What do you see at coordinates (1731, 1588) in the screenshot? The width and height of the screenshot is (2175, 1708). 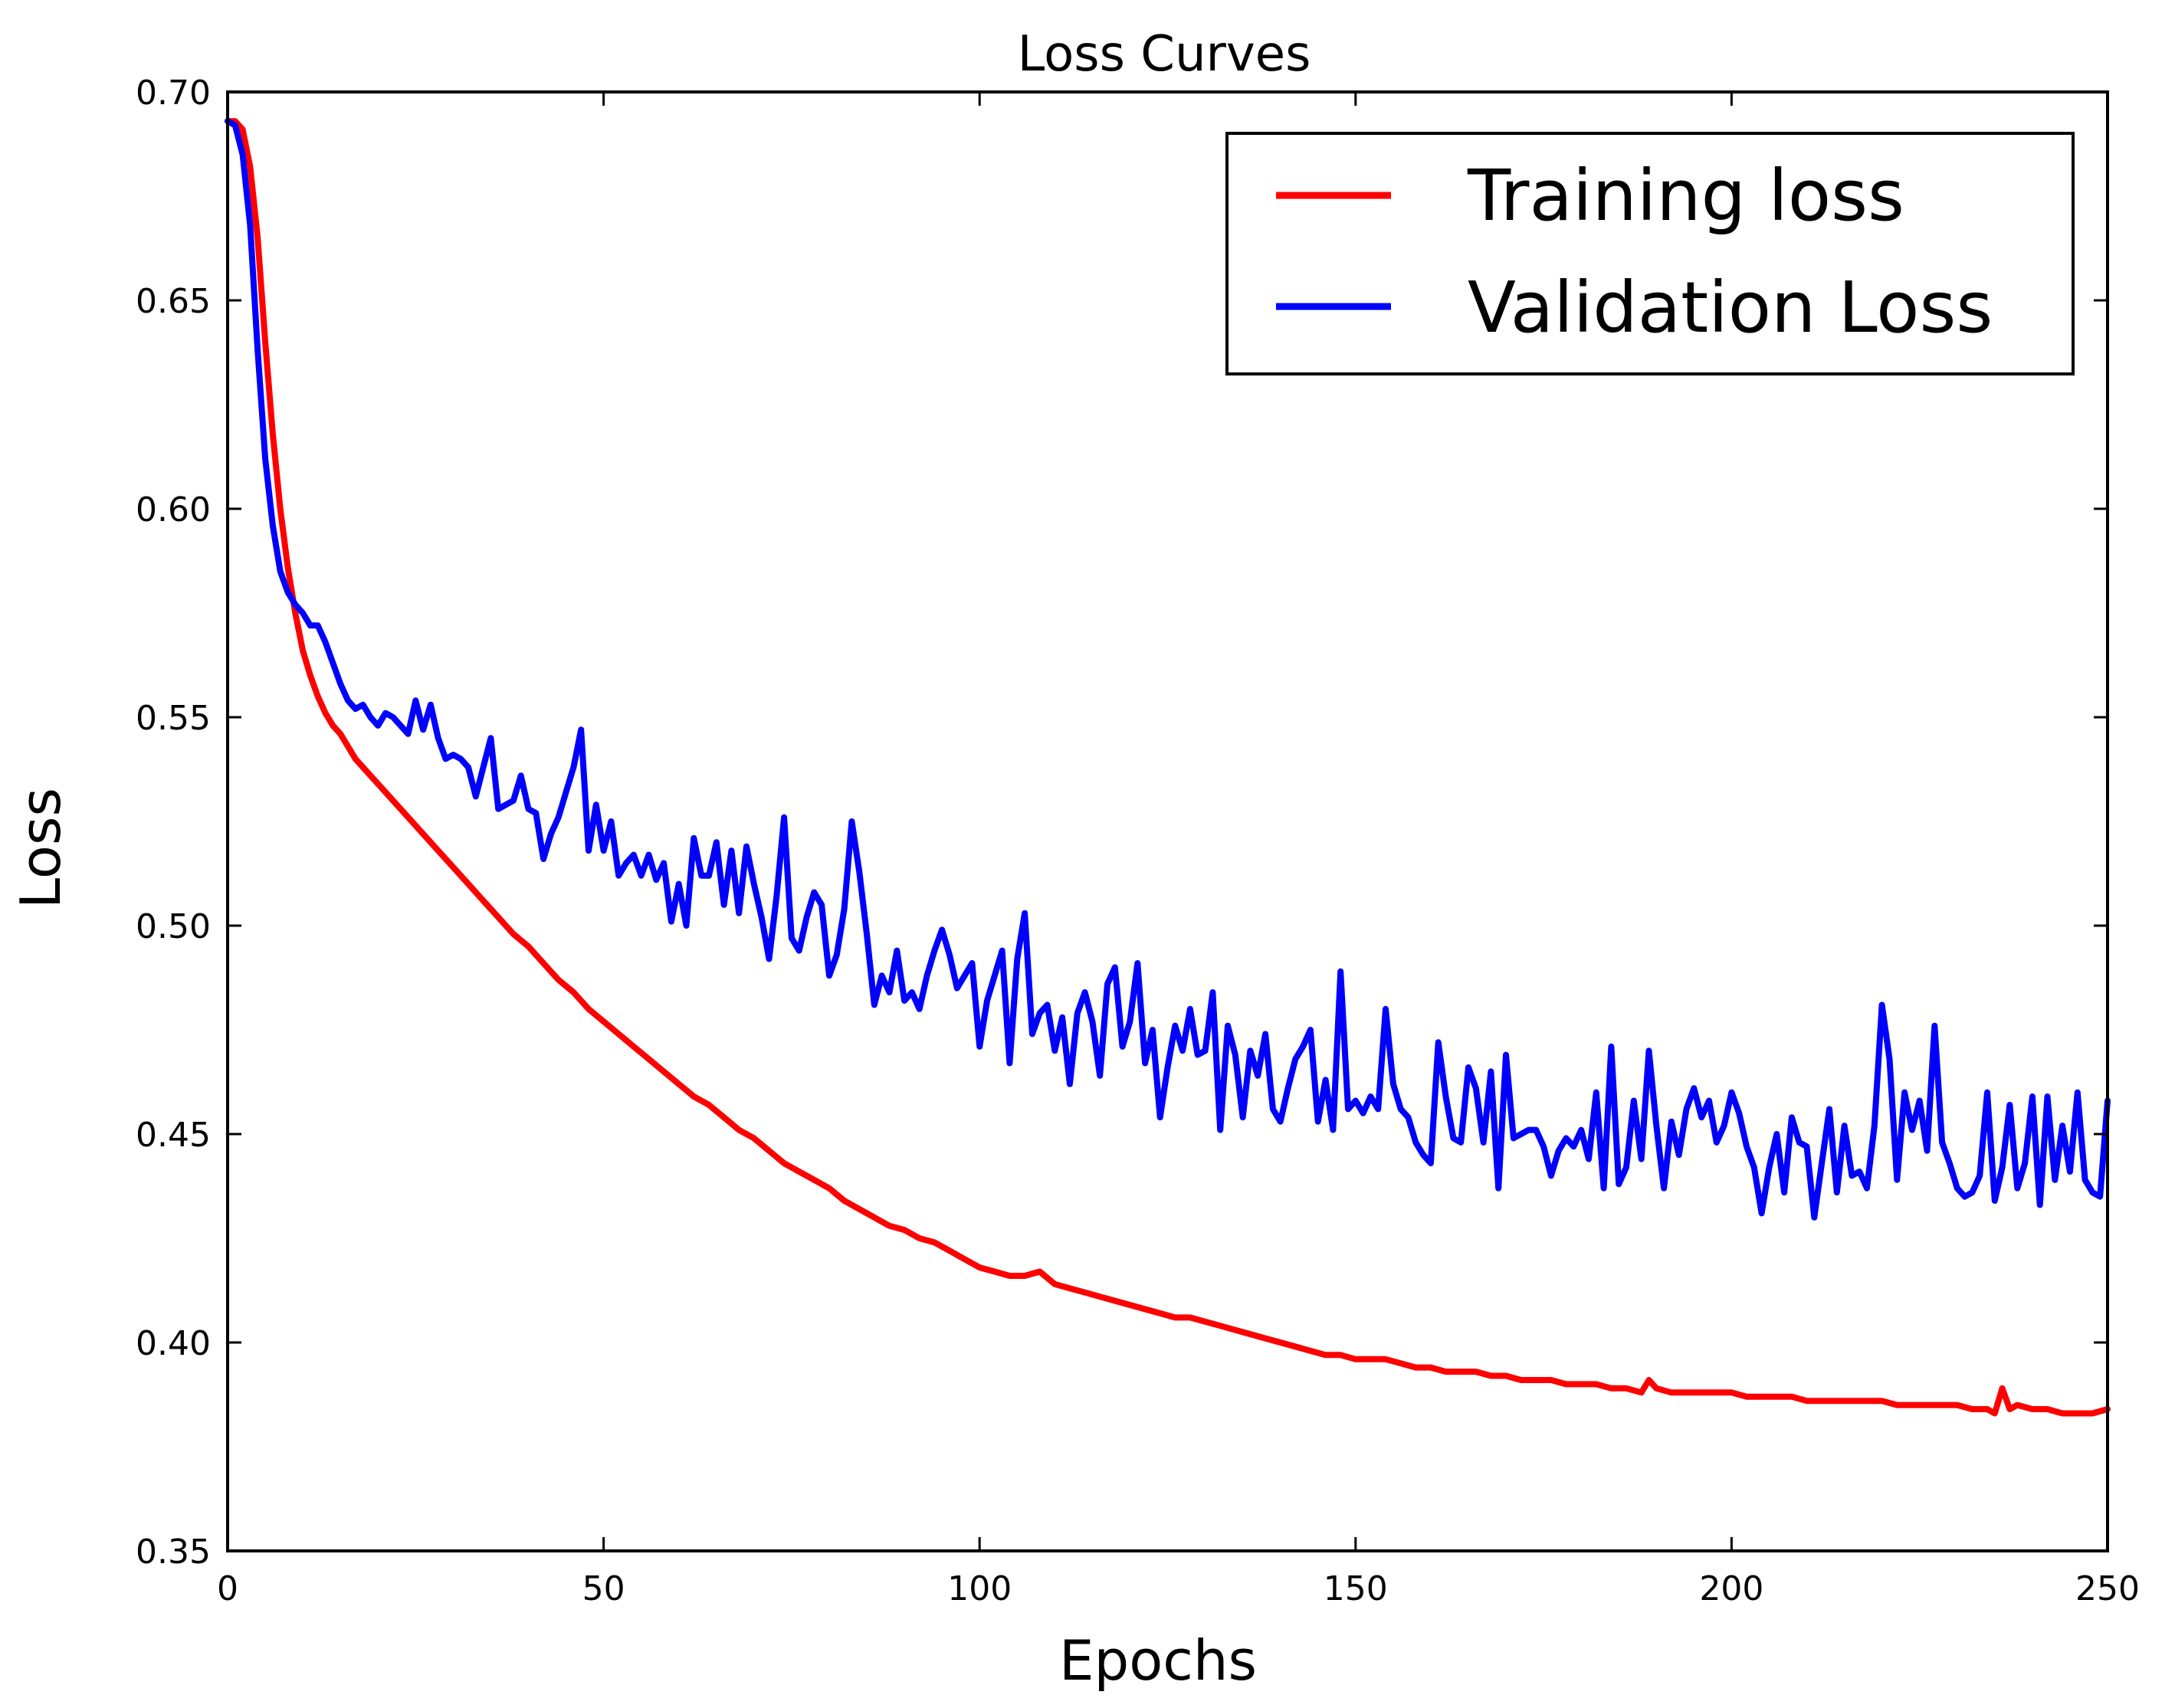 I see `x-tick-label: 200` at bounding box center [1731, 1588].